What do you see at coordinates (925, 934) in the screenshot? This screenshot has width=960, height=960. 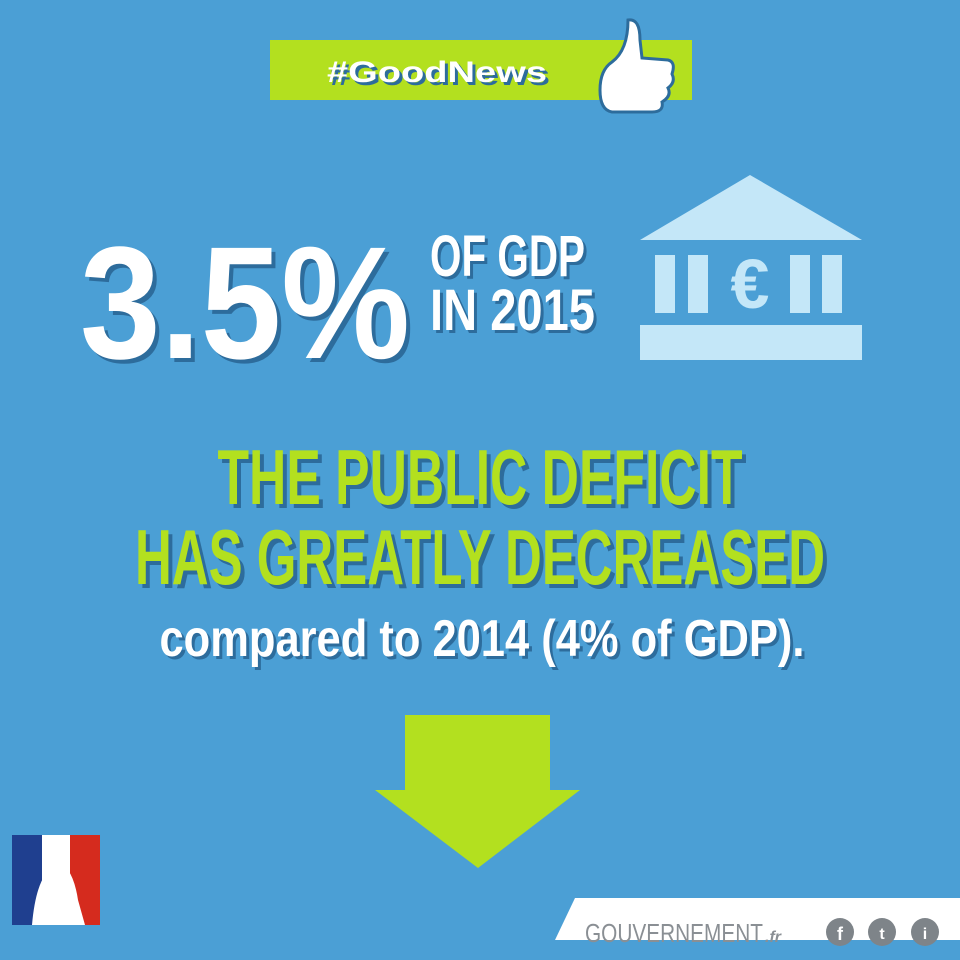 I see `social-instagram: i` at bounding box center [925, 934].